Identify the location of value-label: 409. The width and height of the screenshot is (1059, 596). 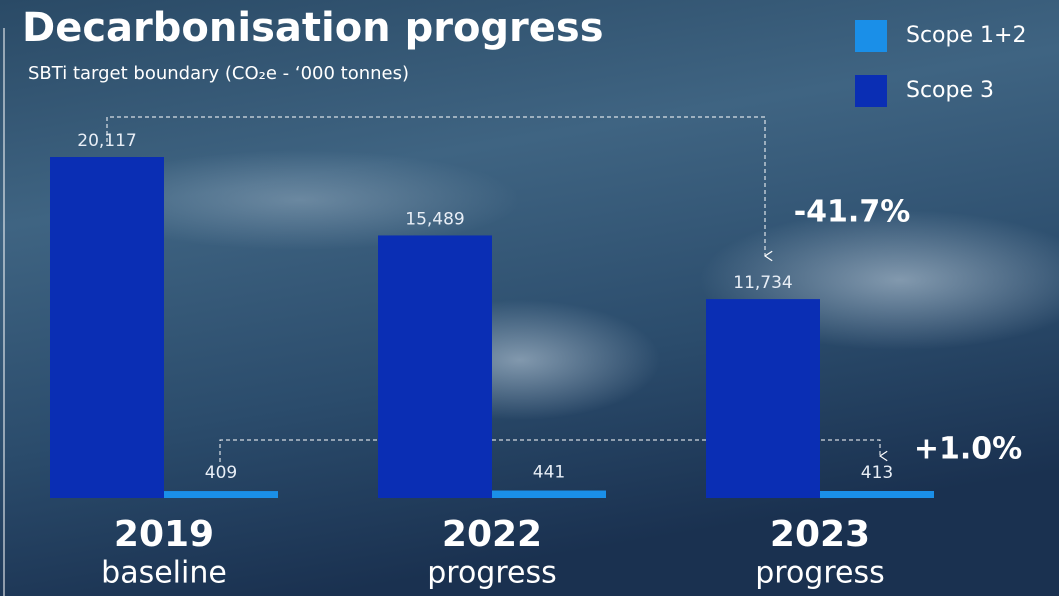
(221, 473).